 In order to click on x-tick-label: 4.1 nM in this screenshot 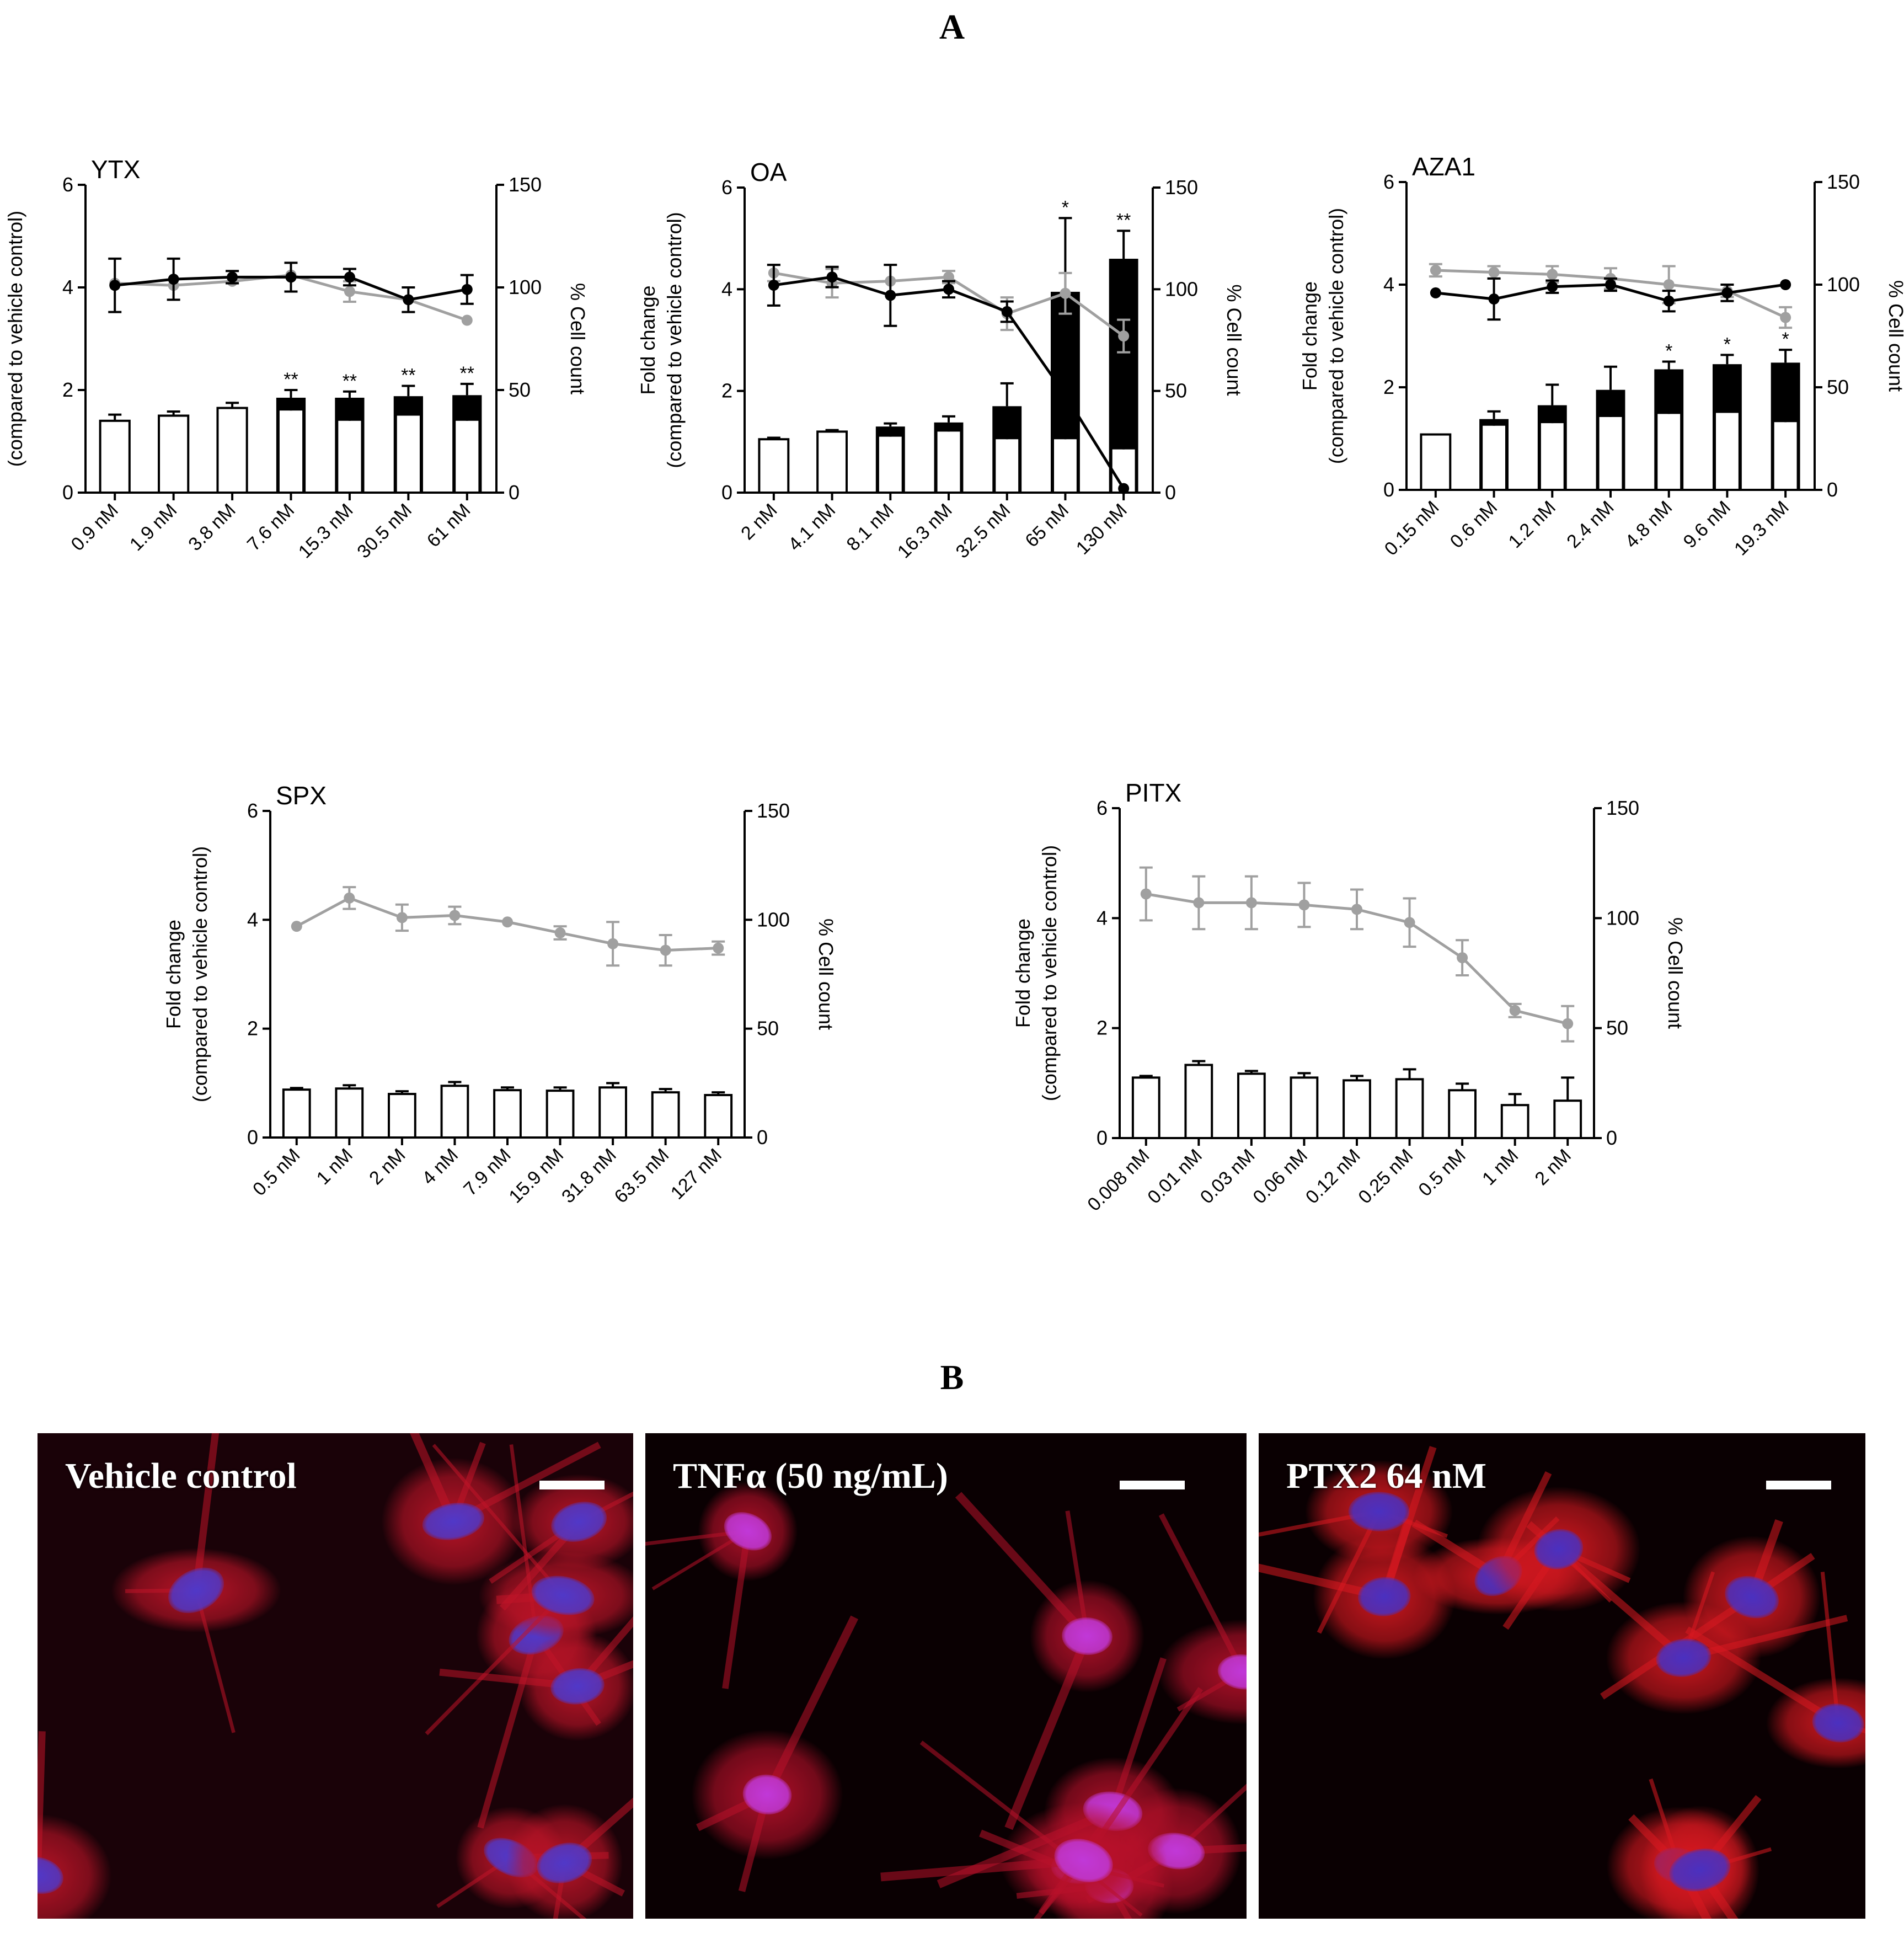, I will do `click(812, 527)`.